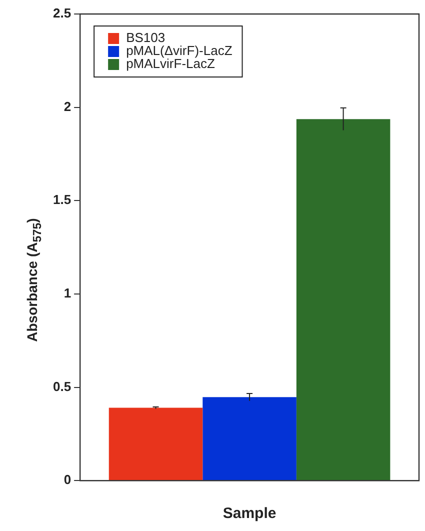  What do you see at coordinates (179, 50) in the screenshot?
I see `legend-label: pMAL(ΔvirF)-LacZ` at bounding box center [179, 50].